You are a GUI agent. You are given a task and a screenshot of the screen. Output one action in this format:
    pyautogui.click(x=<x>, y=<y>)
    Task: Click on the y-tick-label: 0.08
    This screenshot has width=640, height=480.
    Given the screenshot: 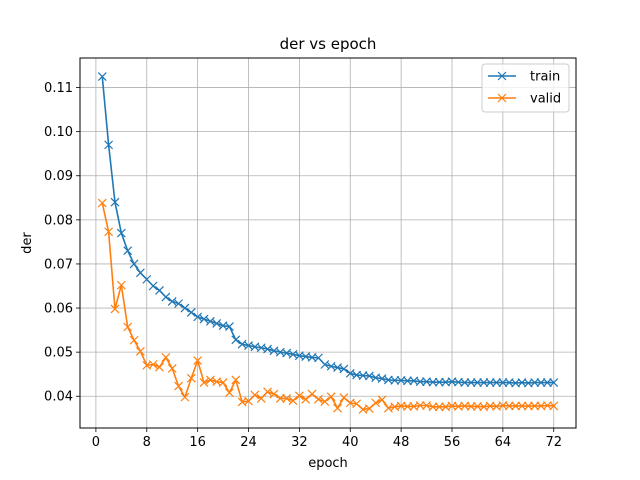 What is the action you would take?
    pyautogui.click(x=58, y=220)
    